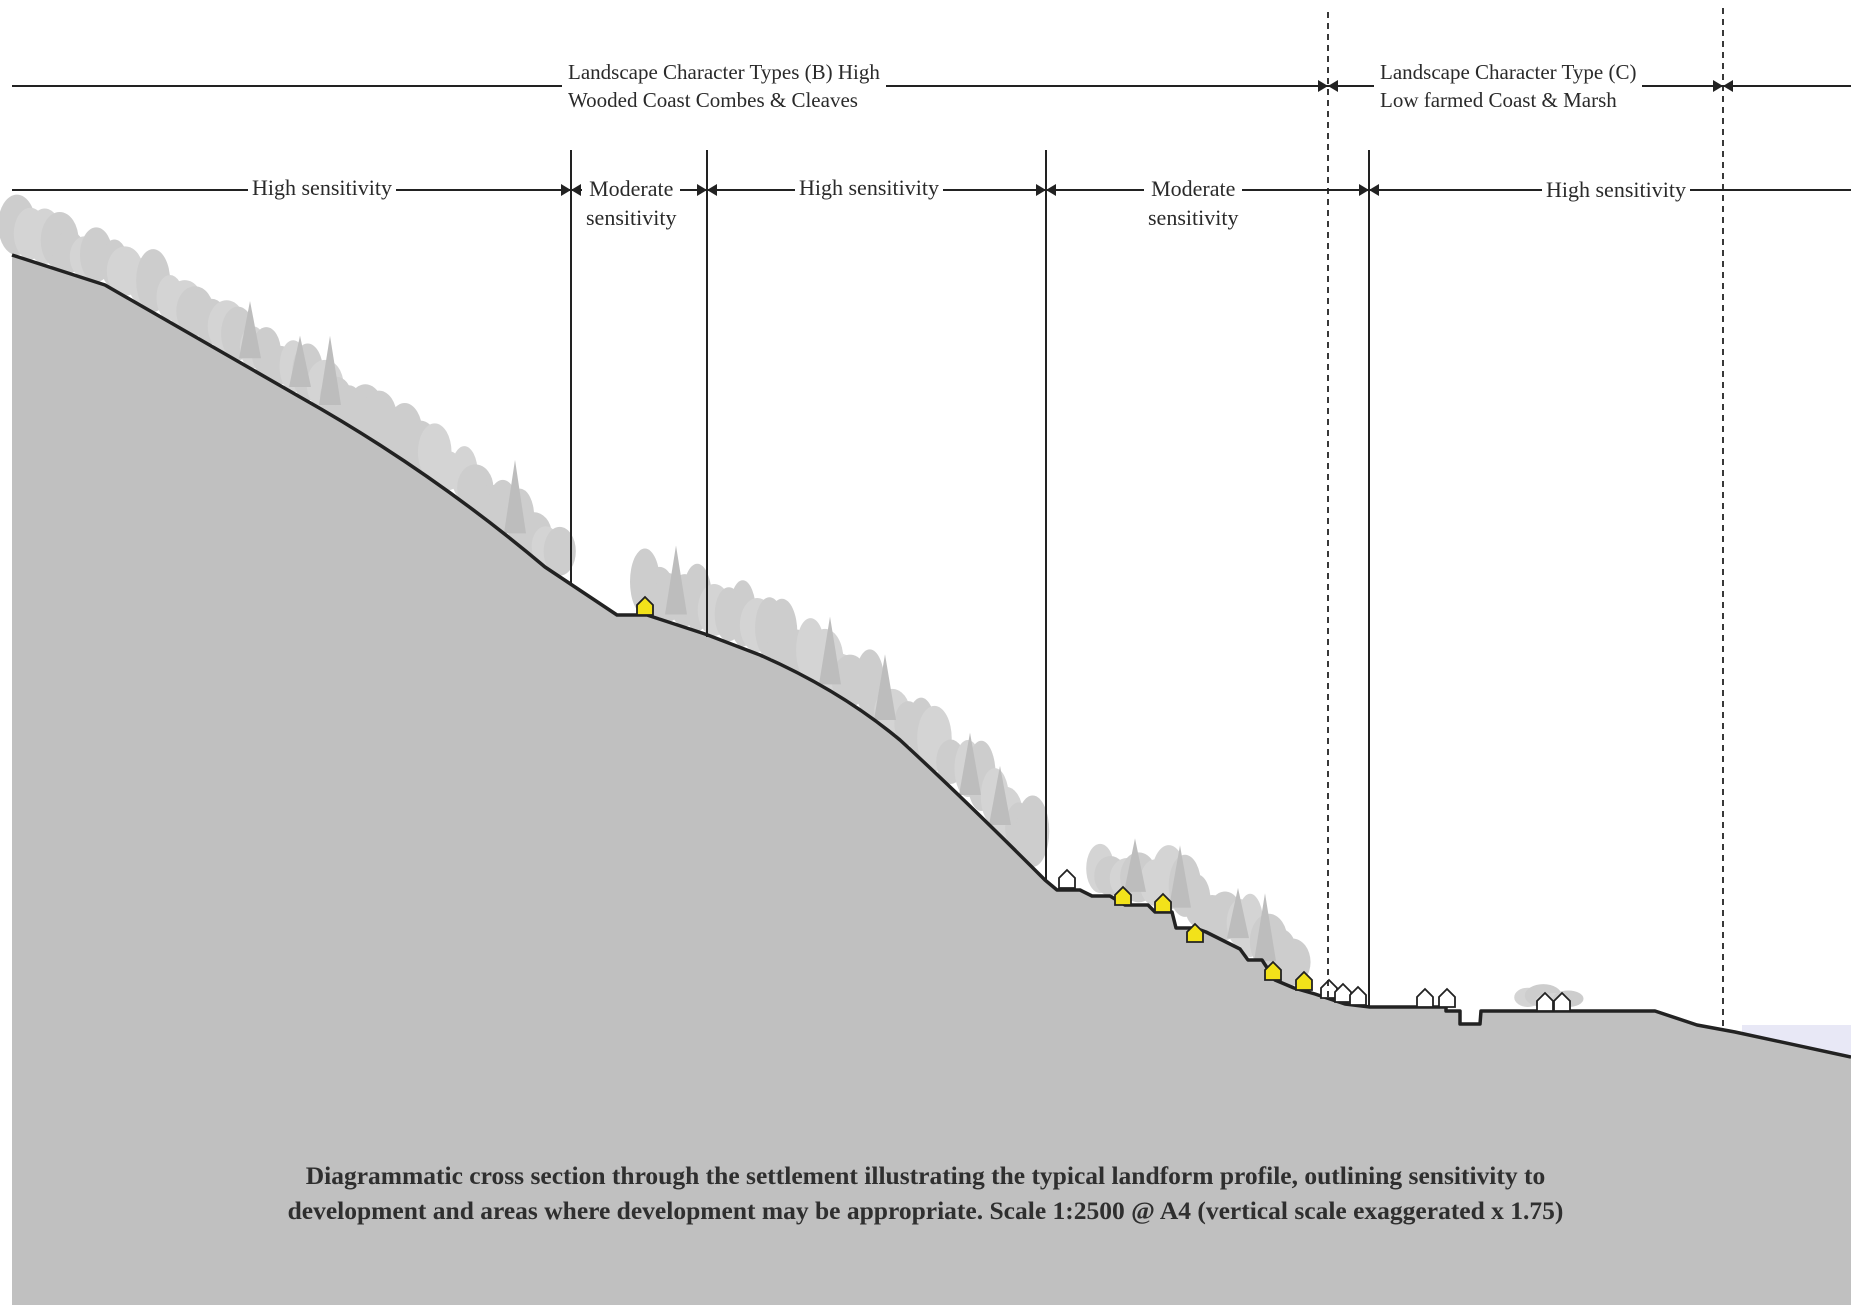  I want to click on sensitivity-label-5: High sensitivity, so click(1616, 189).